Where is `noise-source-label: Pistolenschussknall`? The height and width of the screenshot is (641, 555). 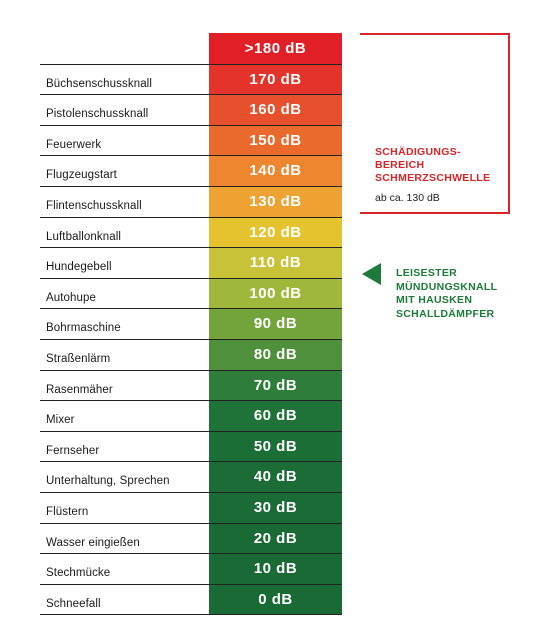
noise-source-label: Pistolenschussknall is located at coordinates (97, 114).